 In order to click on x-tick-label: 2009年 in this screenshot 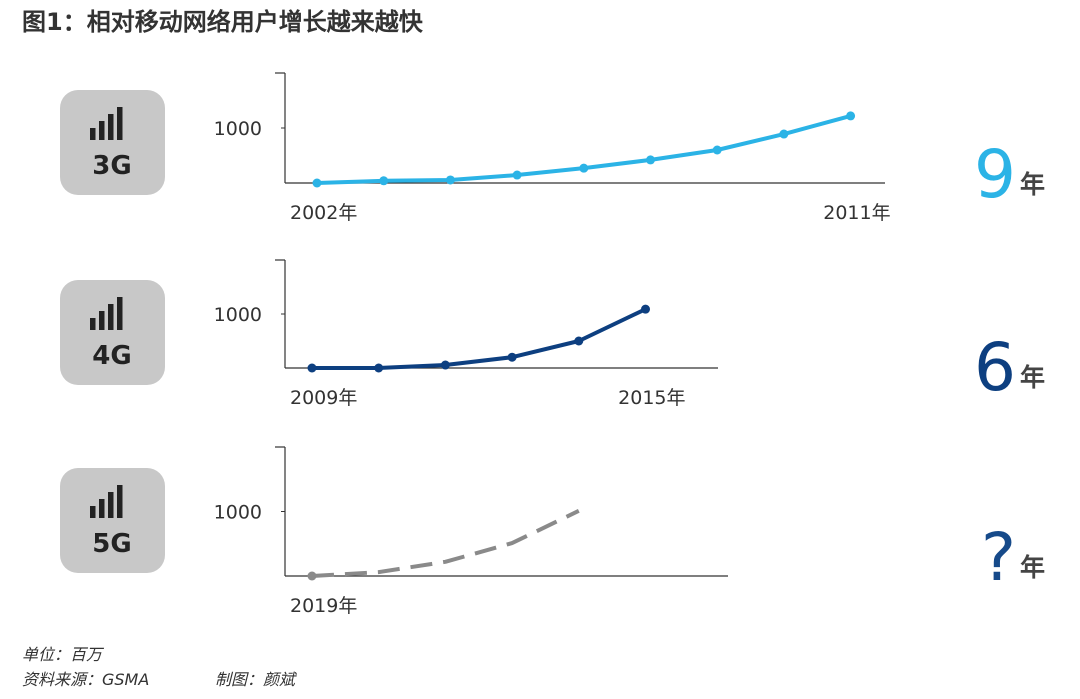, I will do `click(323, 398)`.